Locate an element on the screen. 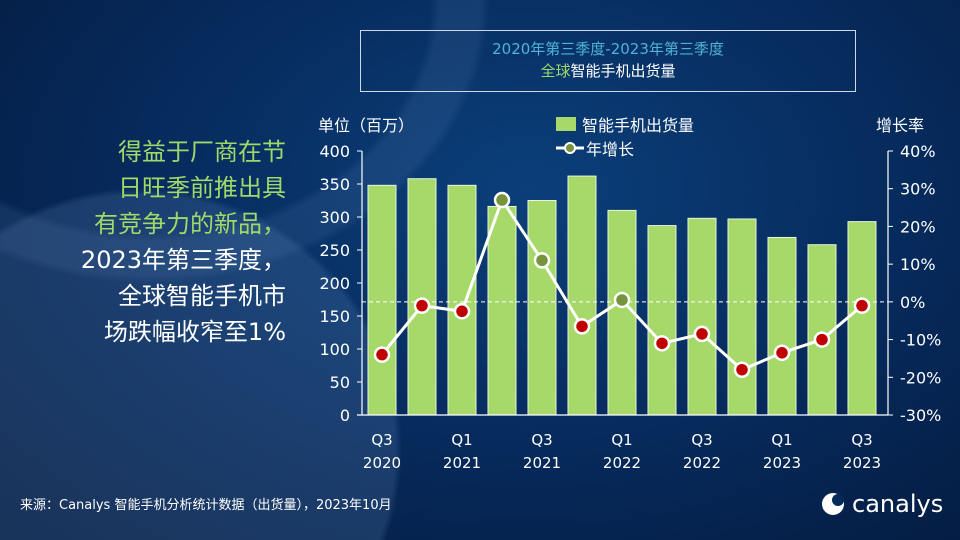 The image size is (960, 540). legend-line: 年增长 is located at coordinates (595, 148).